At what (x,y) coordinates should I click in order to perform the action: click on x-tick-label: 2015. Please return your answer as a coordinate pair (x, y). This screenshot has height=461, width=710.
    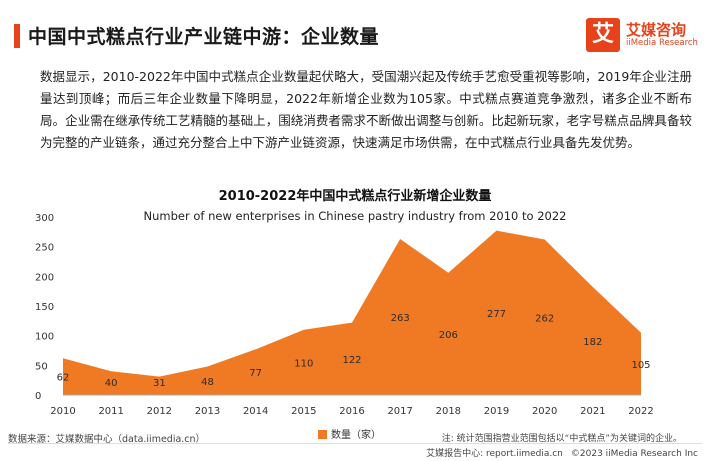
    Looking at the image, I should click on (303, 411).